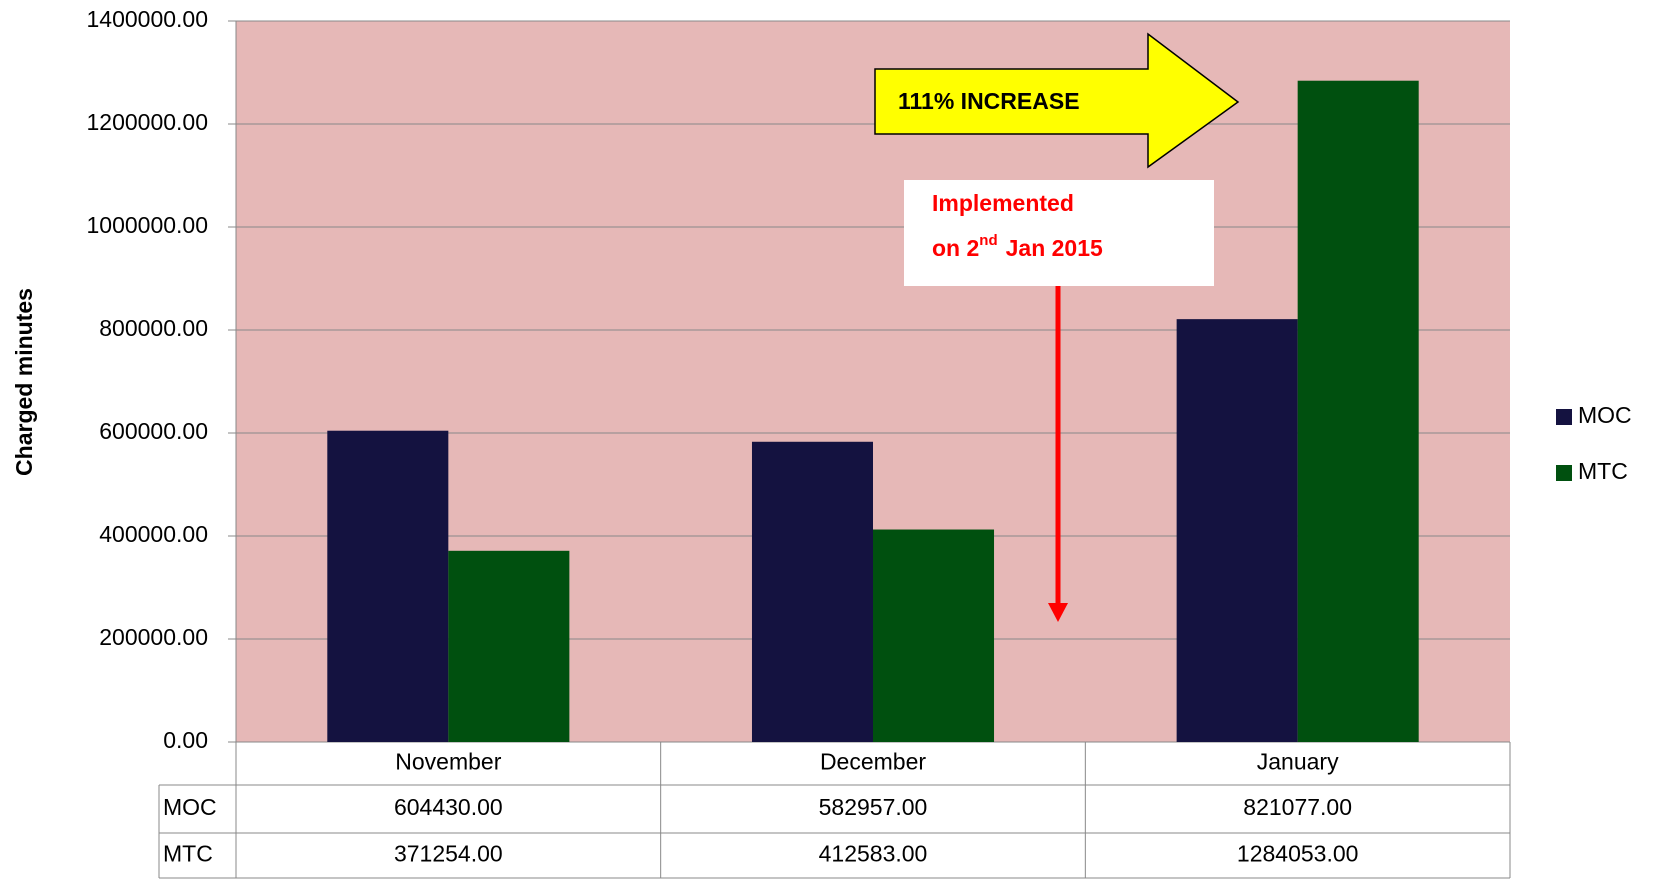 The width and height of the screenshot is (1653, 879). Describe the element at coordinates (1298, 762) in the screenshot. I see `x-tick-label: January` at that location.